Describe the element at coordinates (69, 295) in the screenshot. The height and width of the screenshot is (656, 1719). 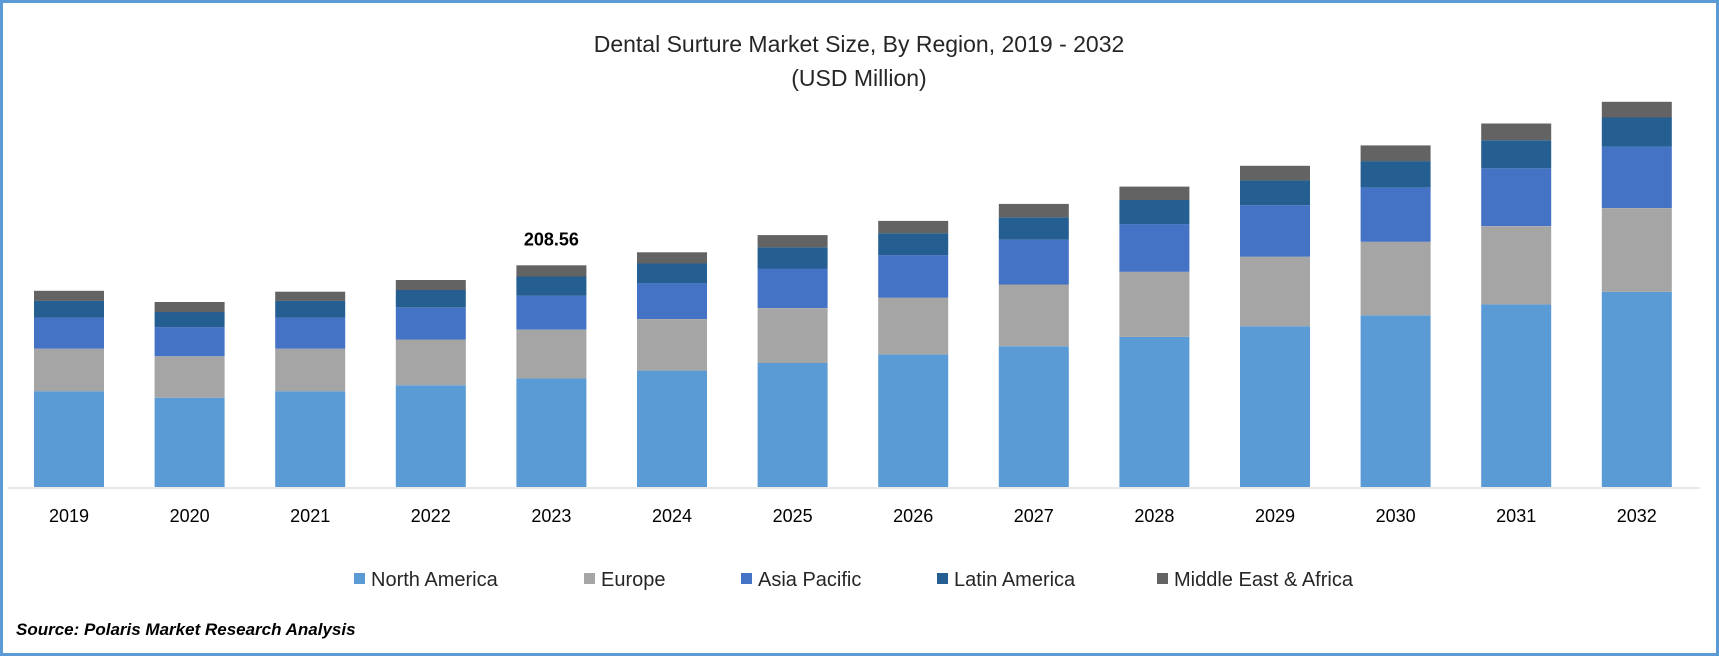
I see `bar-2019-middle-east-africa` at that location.